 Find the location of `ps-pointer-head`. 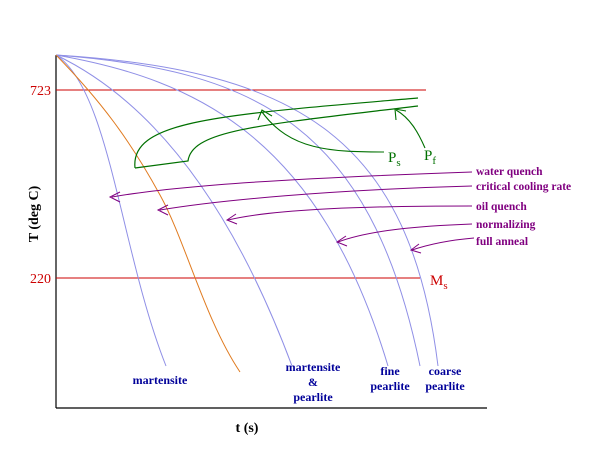

ps-pointer-head is located at coordinates (265, 115).